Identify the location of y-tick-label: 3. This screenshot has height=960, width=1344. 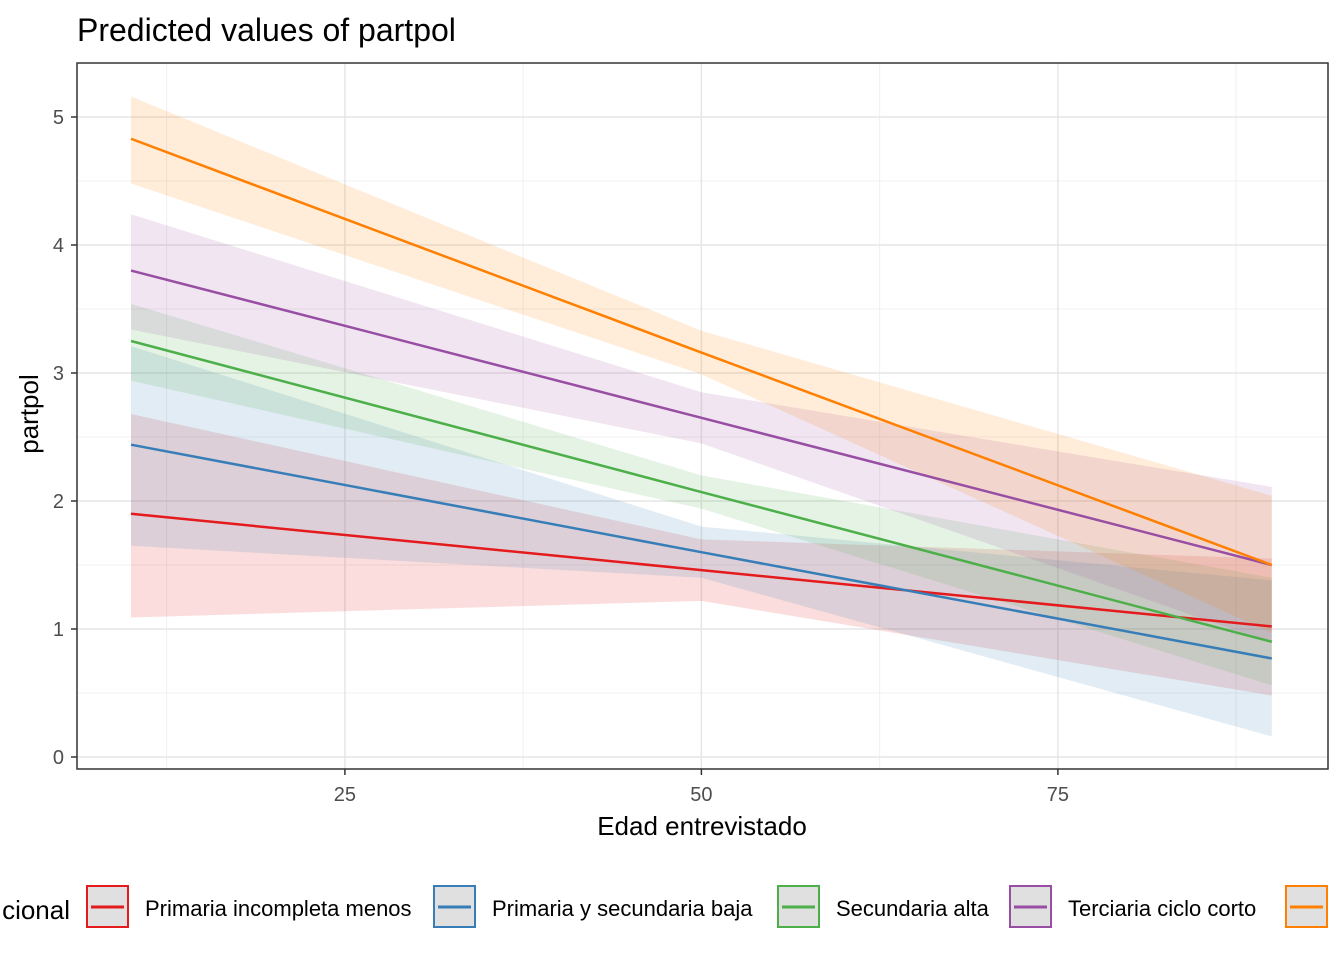
(58, 374).